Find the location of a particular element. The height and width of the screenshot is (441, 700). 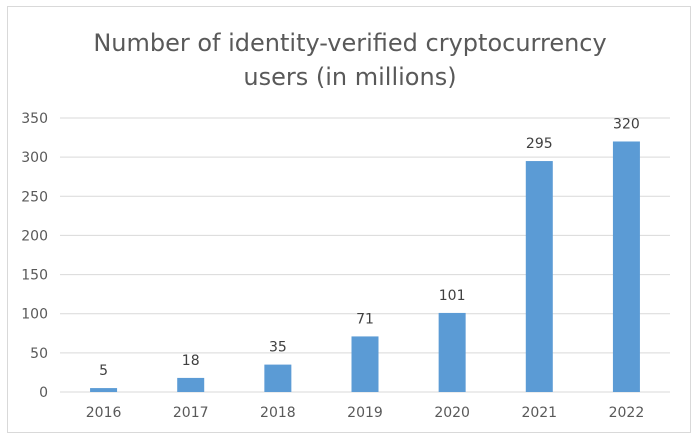

x-tick-label: 2017 is located at coordinates (191, 413).